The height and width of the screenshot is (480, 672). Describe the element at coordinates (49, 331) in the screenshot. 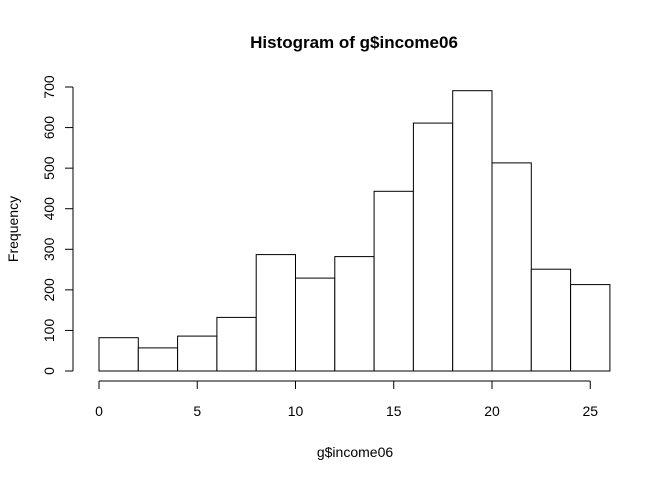

I see `y-tick-label: 100` at that location.